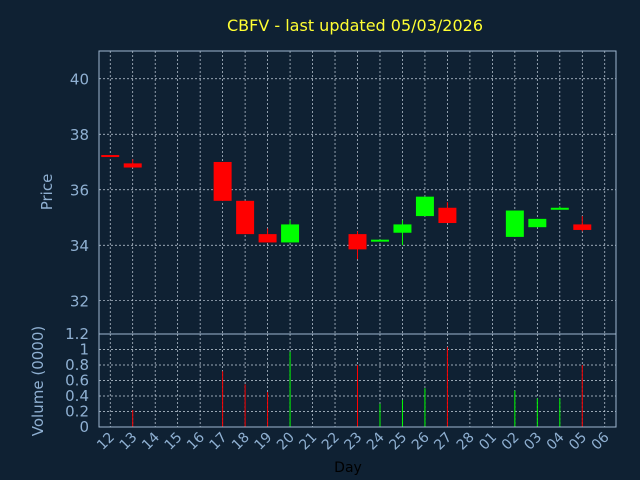 The image size is (640, 480). I want to click on price-y-axis: 32 34 36 38 40, so click(79, 191).